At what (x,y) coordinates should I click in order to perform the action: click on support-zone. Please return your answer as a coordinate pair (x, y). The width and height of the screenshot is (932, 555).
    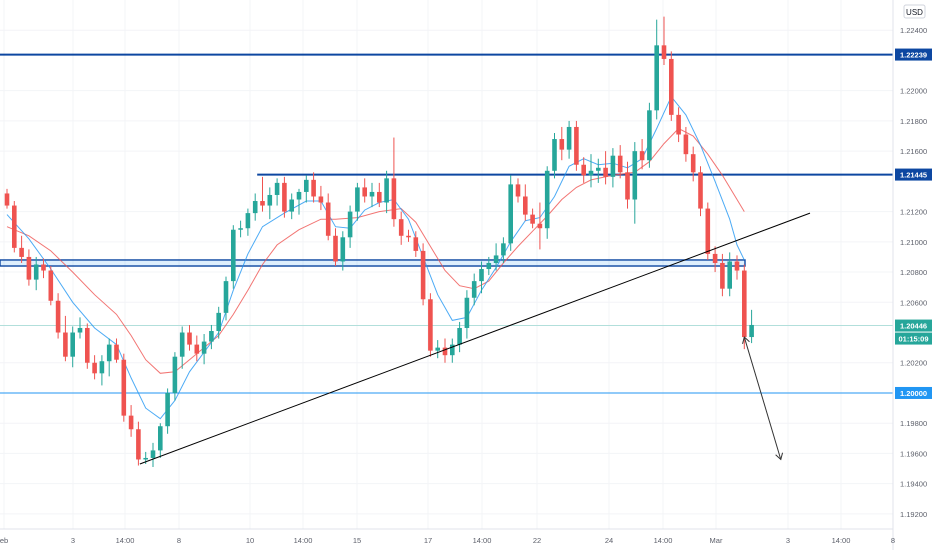
    Looking at the image, I should click on (373, 263).